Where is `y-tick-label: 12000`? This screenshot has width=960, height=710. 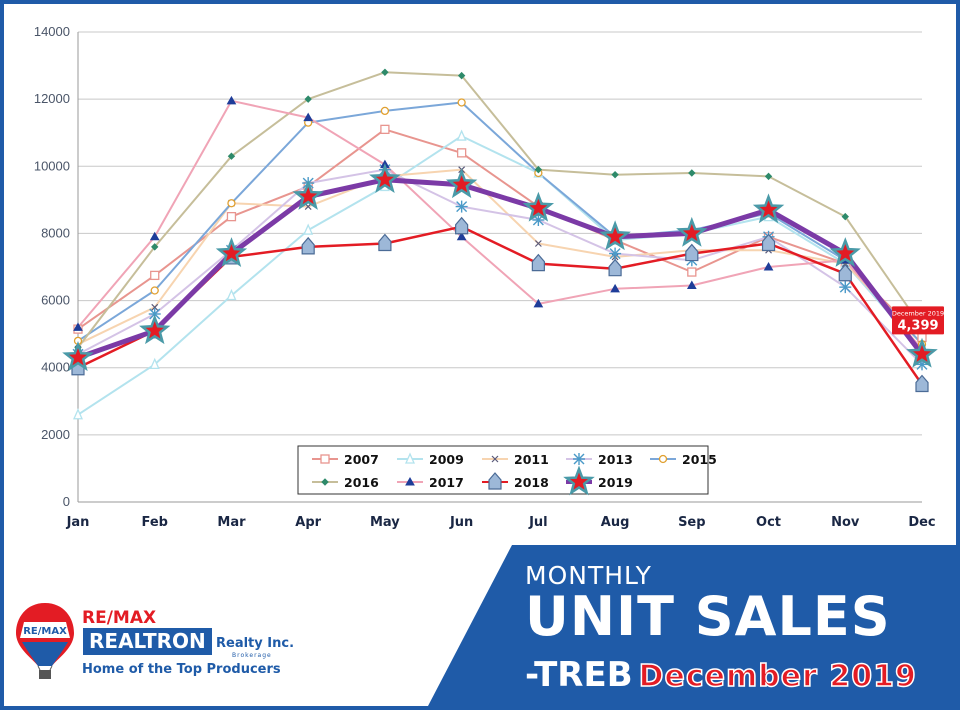
y-tick-label: 12000 is located at coordinates (52, 98).